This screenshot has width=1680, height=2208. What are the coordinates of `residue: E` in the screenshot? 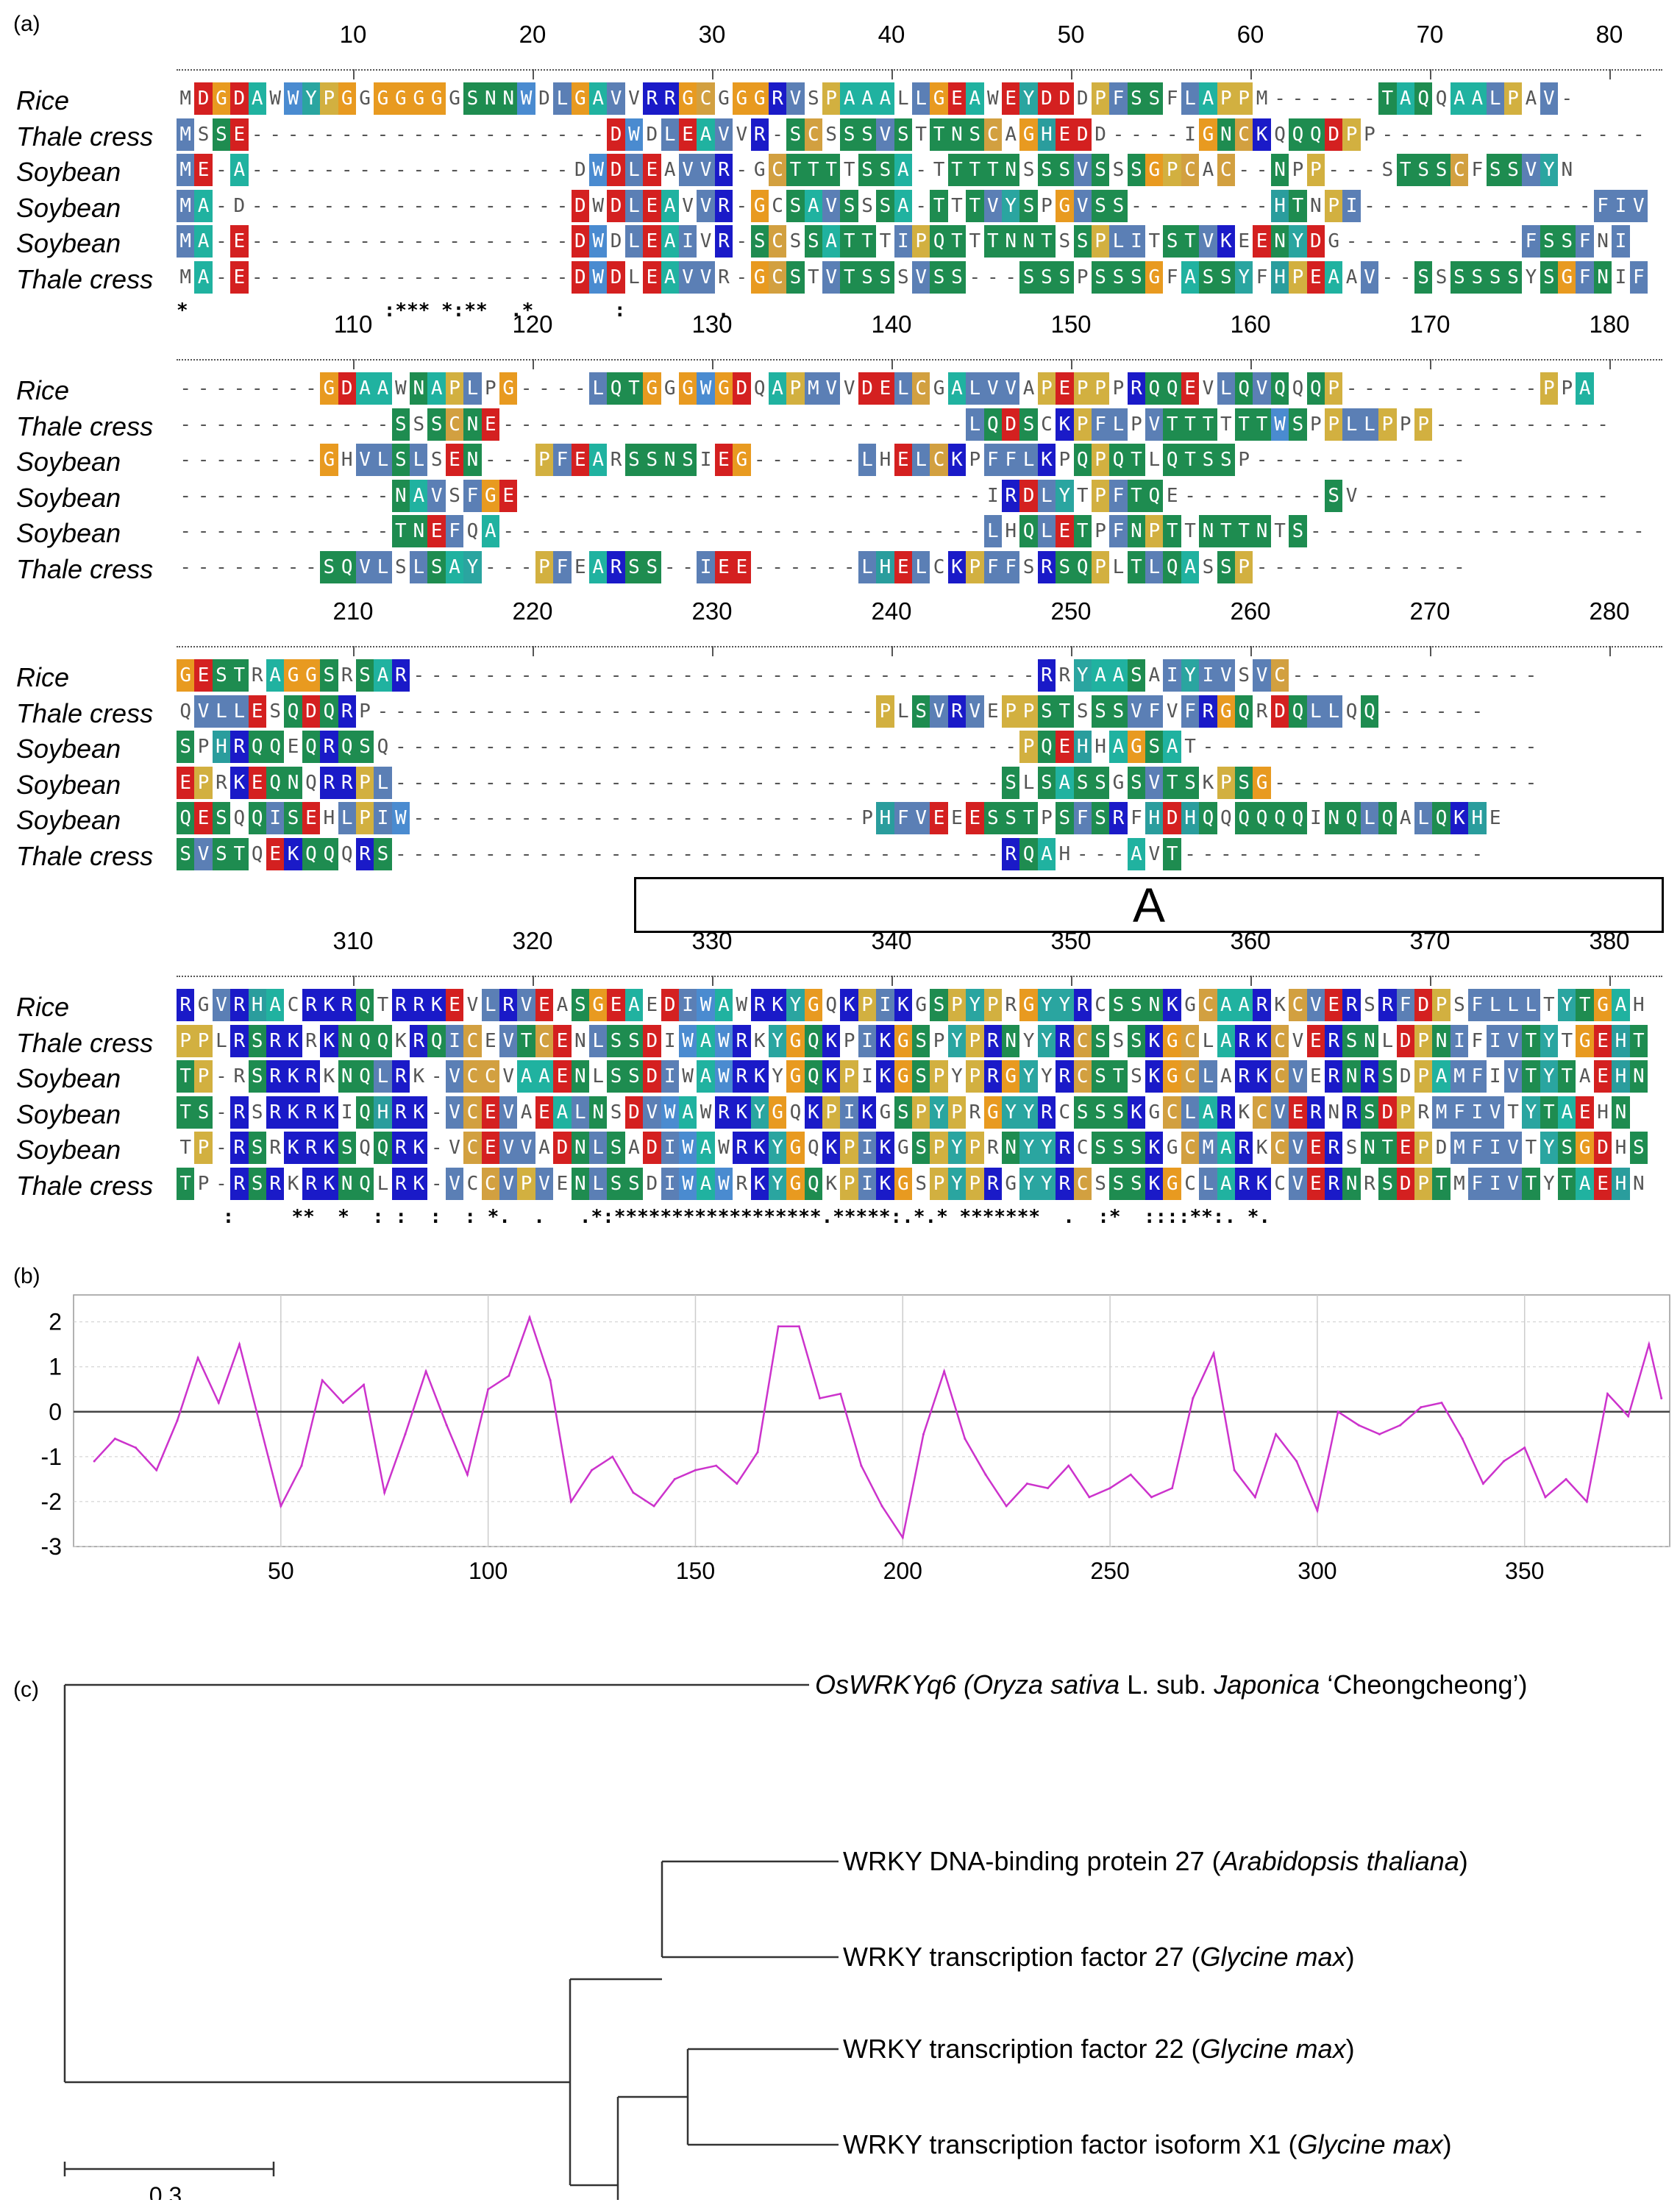 It's located at (1603, 1076).